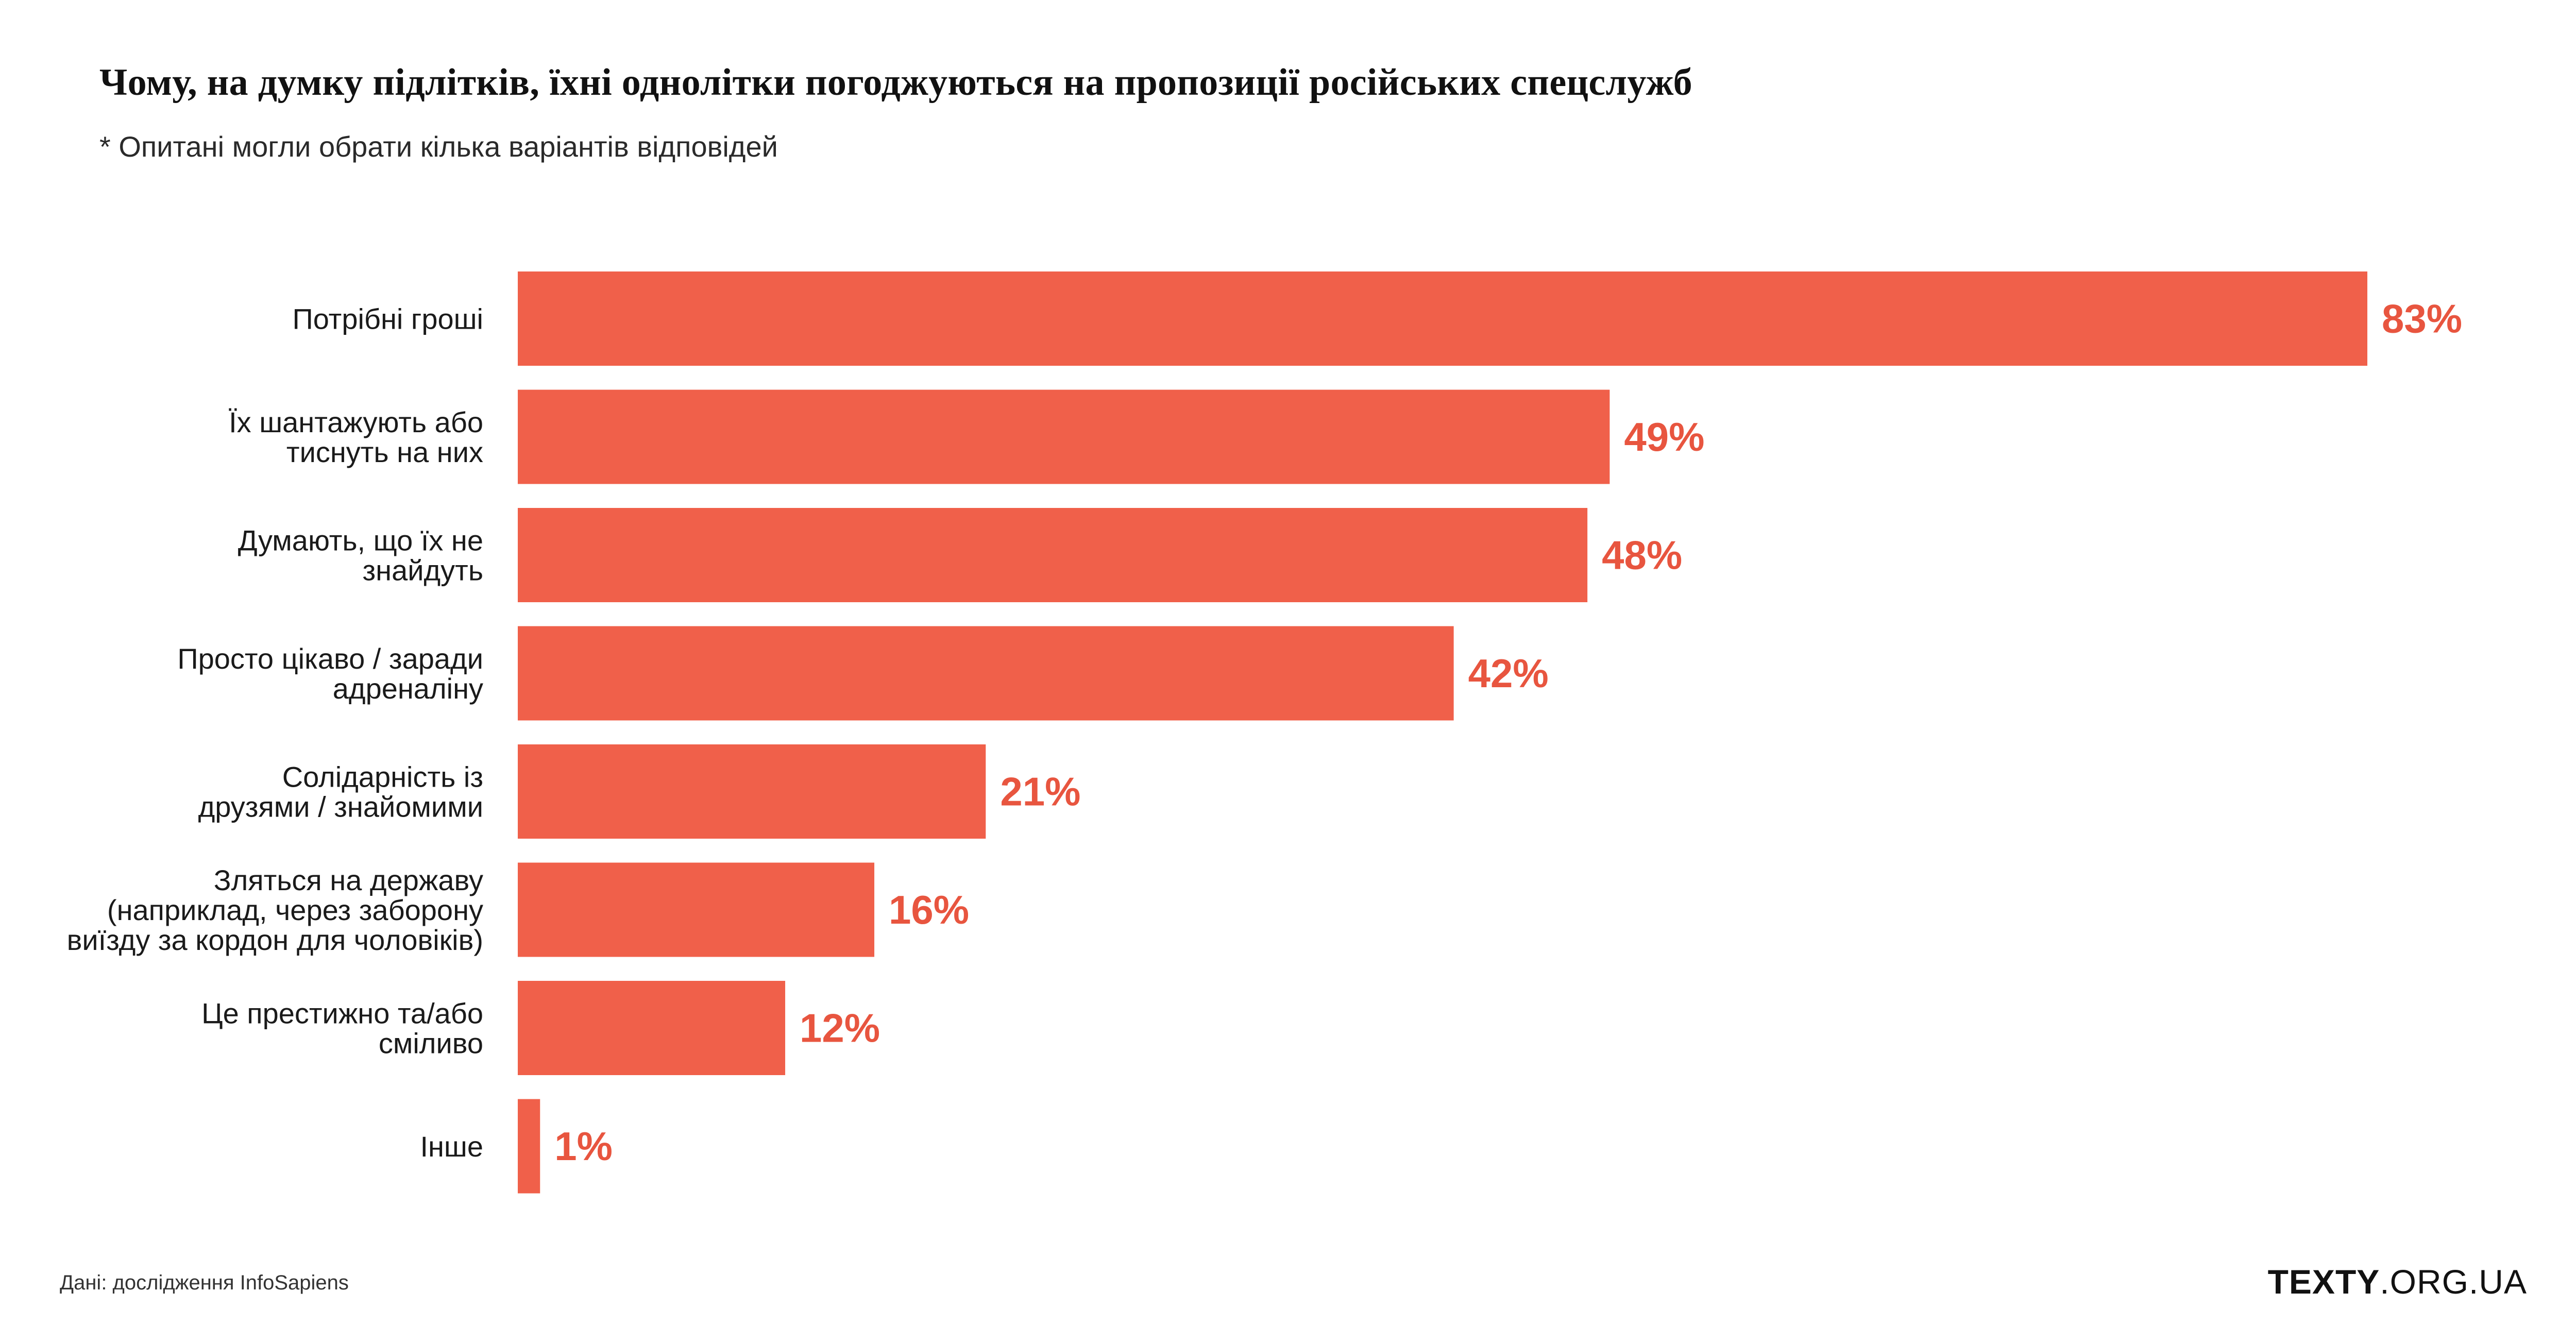 Image resolution: width=2576 pixels, height=1326 pixels. I want to click on category-label-3: Просто цікаво / заради адреналіну, so click(330, 673).